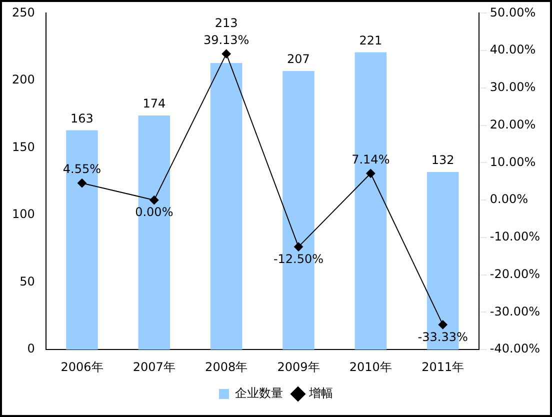 The height and width of the screenshot is (417, 552). Describe the element at coordinates (226, 23) in the screenshot. I see `data-label: 213` at that location.